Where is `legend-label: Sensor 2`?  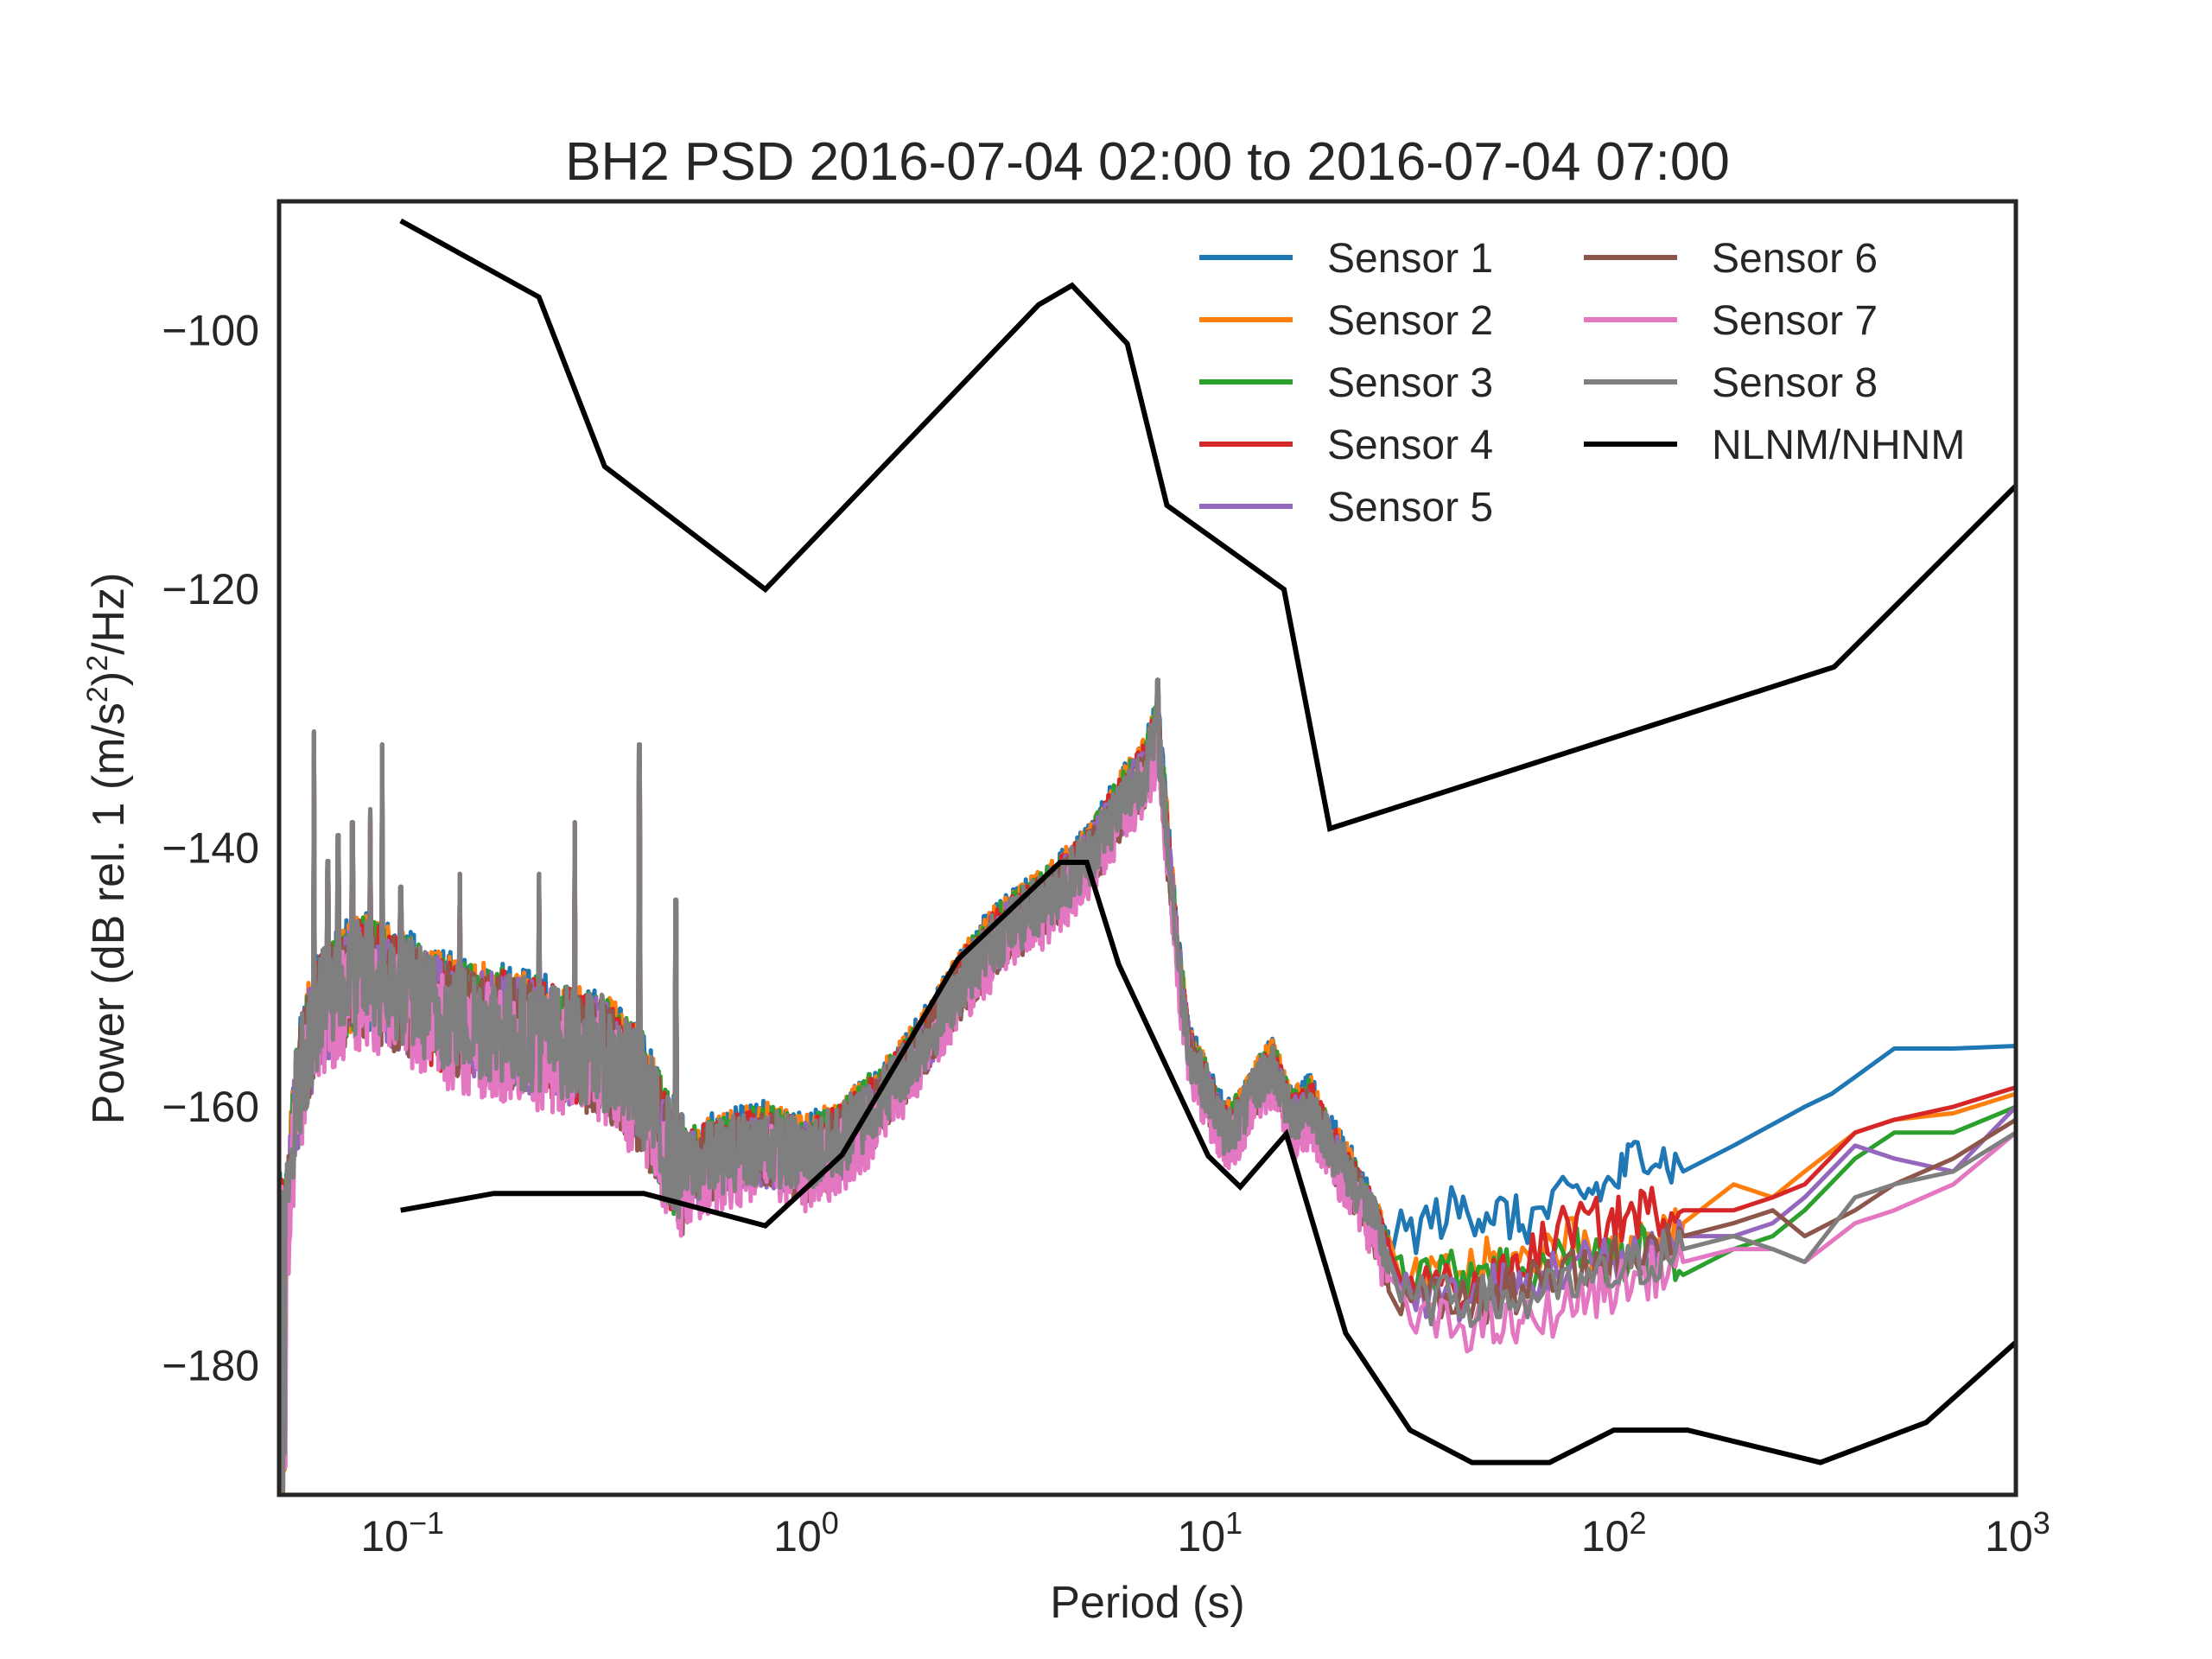
legend-label: Sensor 2 is located at coordinates (1410, 321).